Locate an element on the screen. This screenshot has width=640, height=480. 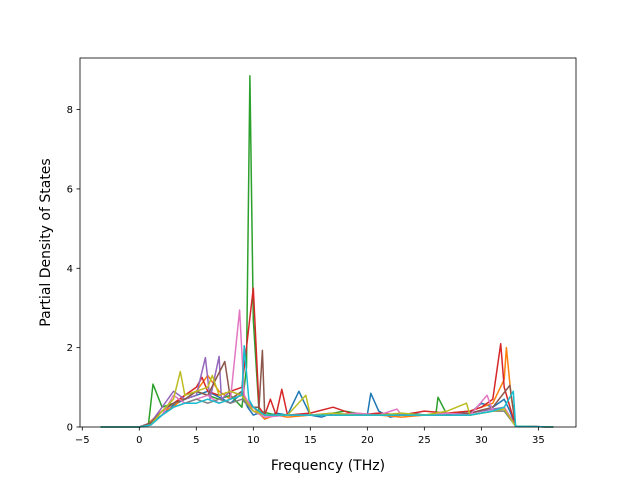
x-tick-label: 20 is located at coordinates (367, 440).